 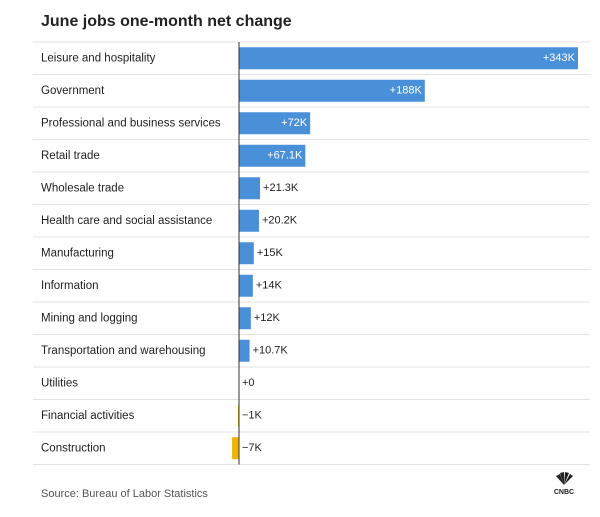 What do you see at coordinates (564, 492) in the screenshot?
I see `logo-text: CNBC` at bounding box center [564, 492].